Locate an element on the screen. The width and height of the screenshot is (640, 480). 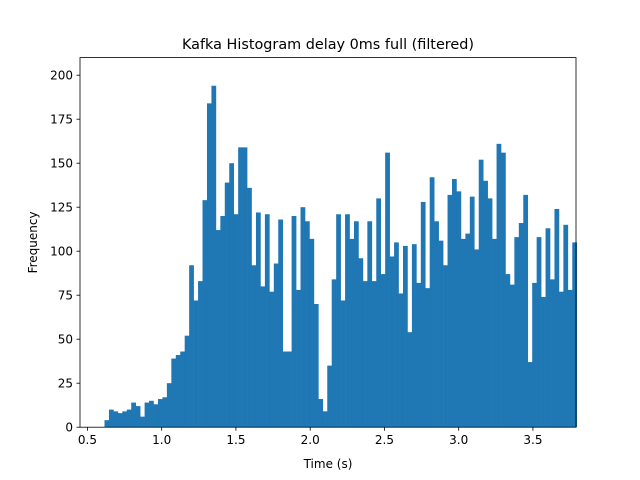
y-tick-label: 25 is located at coordinates (65, 384).